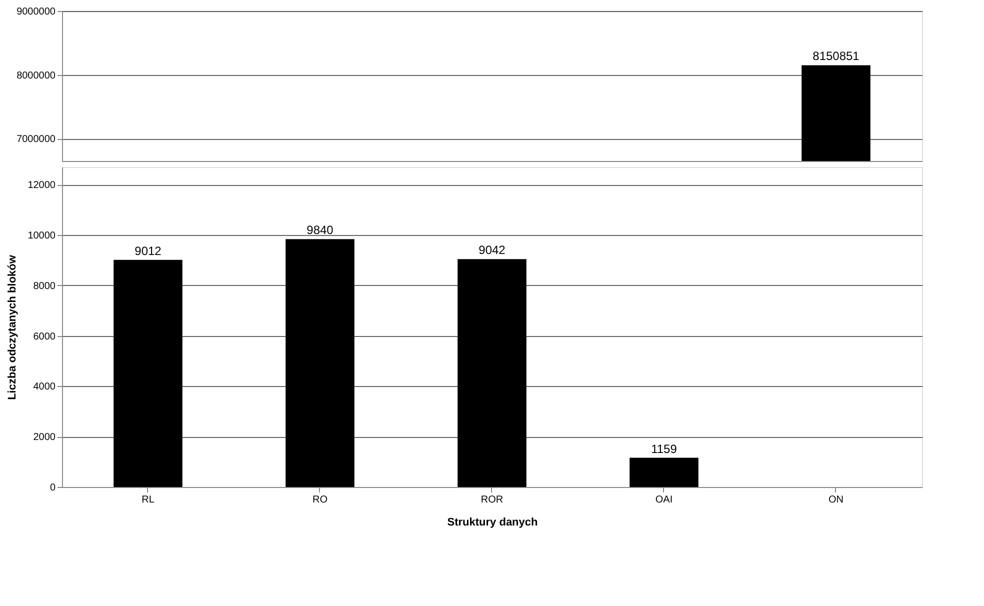  Describe the element at coordinates (44, 336) in the screenshot. I see `y-tick-label: 6000` at that location.